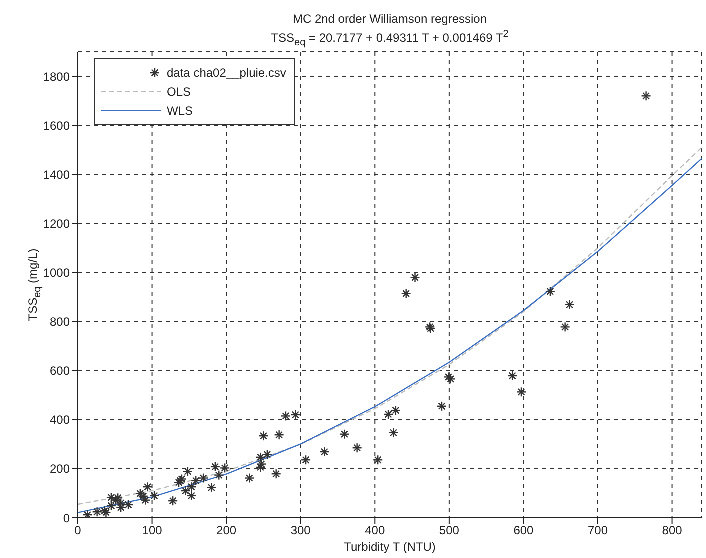 The image size is (706, 558). Describe the element at coordinates (66, 518) in the screenshot. I see `y-tick-label: 0` at that location.